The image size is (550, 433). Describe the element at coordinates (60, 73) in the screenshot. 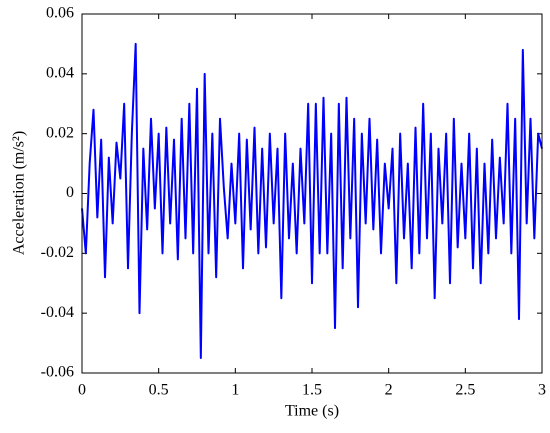

I see `y-tick-label: 0.04` at that location.